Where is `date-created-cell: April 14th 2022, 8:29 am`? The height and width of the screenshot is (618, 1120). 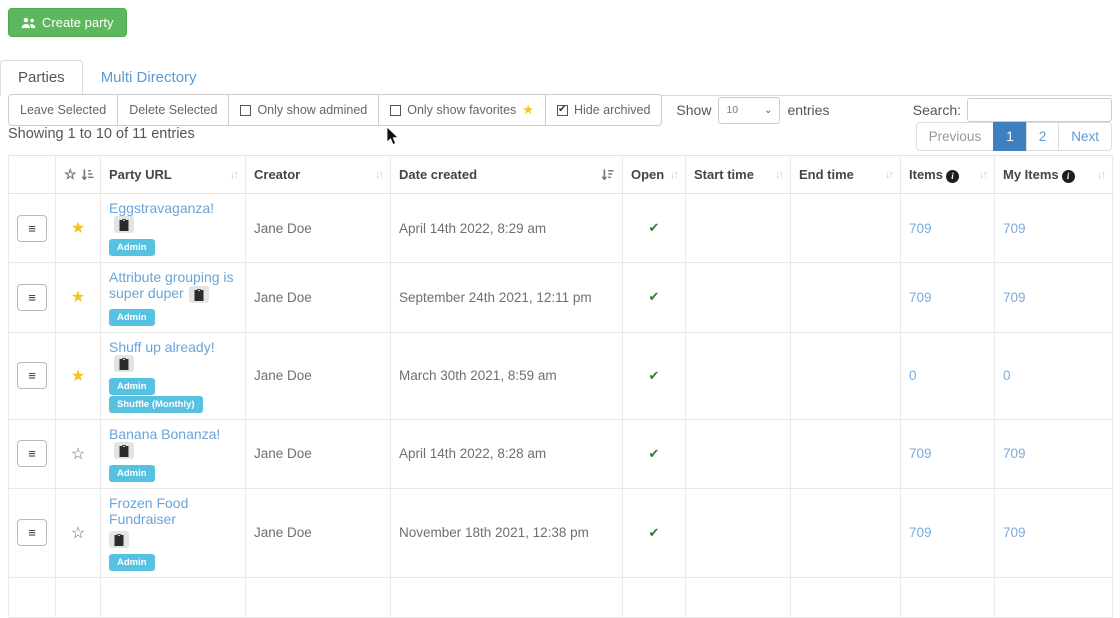 date-created-cell: April 14th 2022, 8:29 am is located at coordinates (506, 228).